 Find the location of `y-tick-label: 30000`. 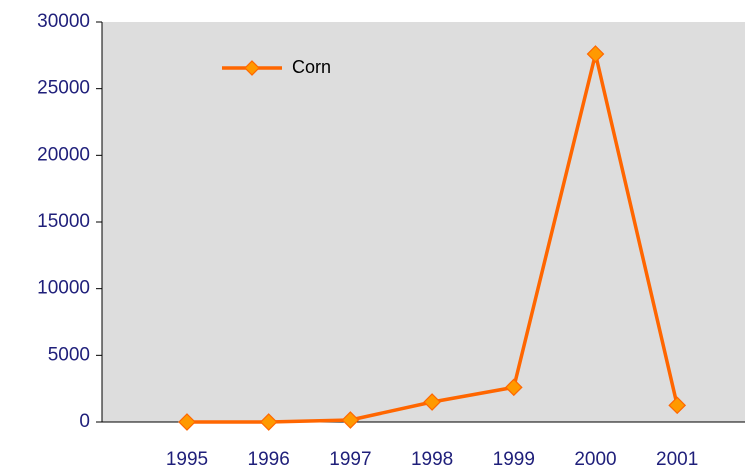

y-tick-label: 30000 is located at coordinates (63, 21).